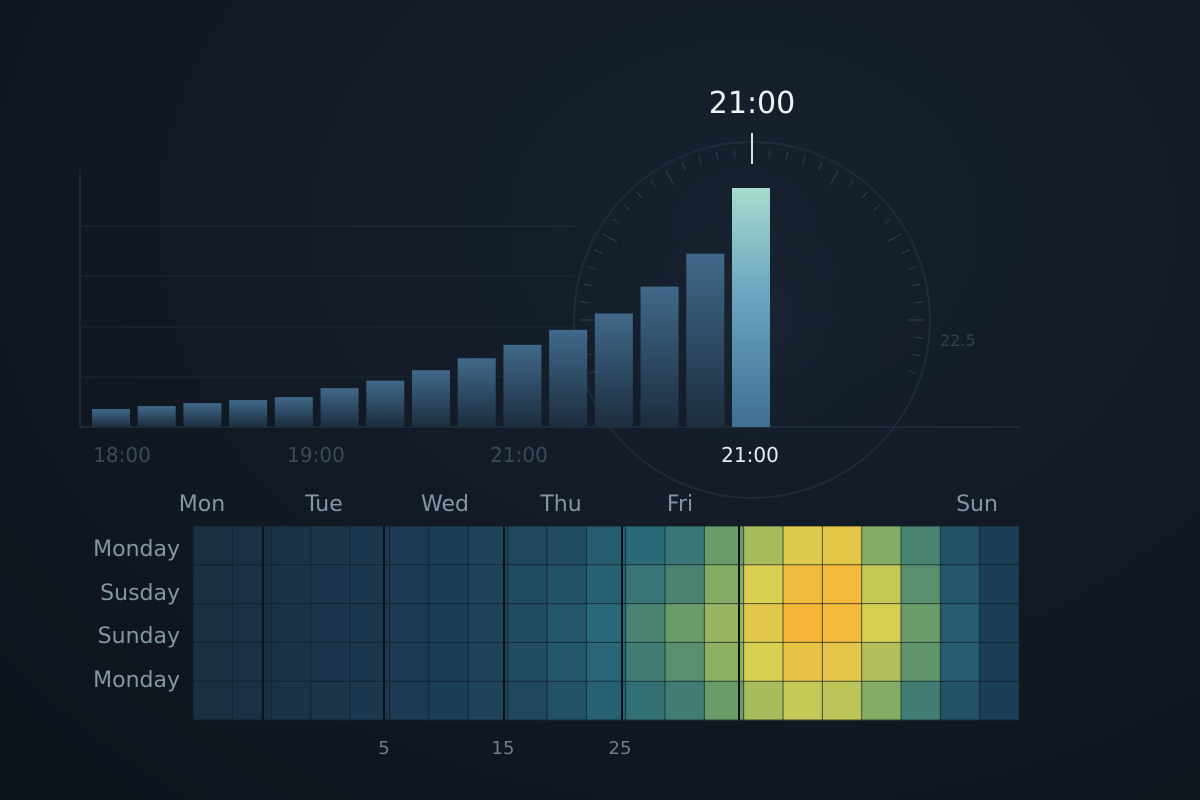 The width and height of the screenshot is (1200, 800). What do you see at coordinates (752, 103) in the screenshot?
I see `highlight-label: 21:00` at bounding box center [752, 103].